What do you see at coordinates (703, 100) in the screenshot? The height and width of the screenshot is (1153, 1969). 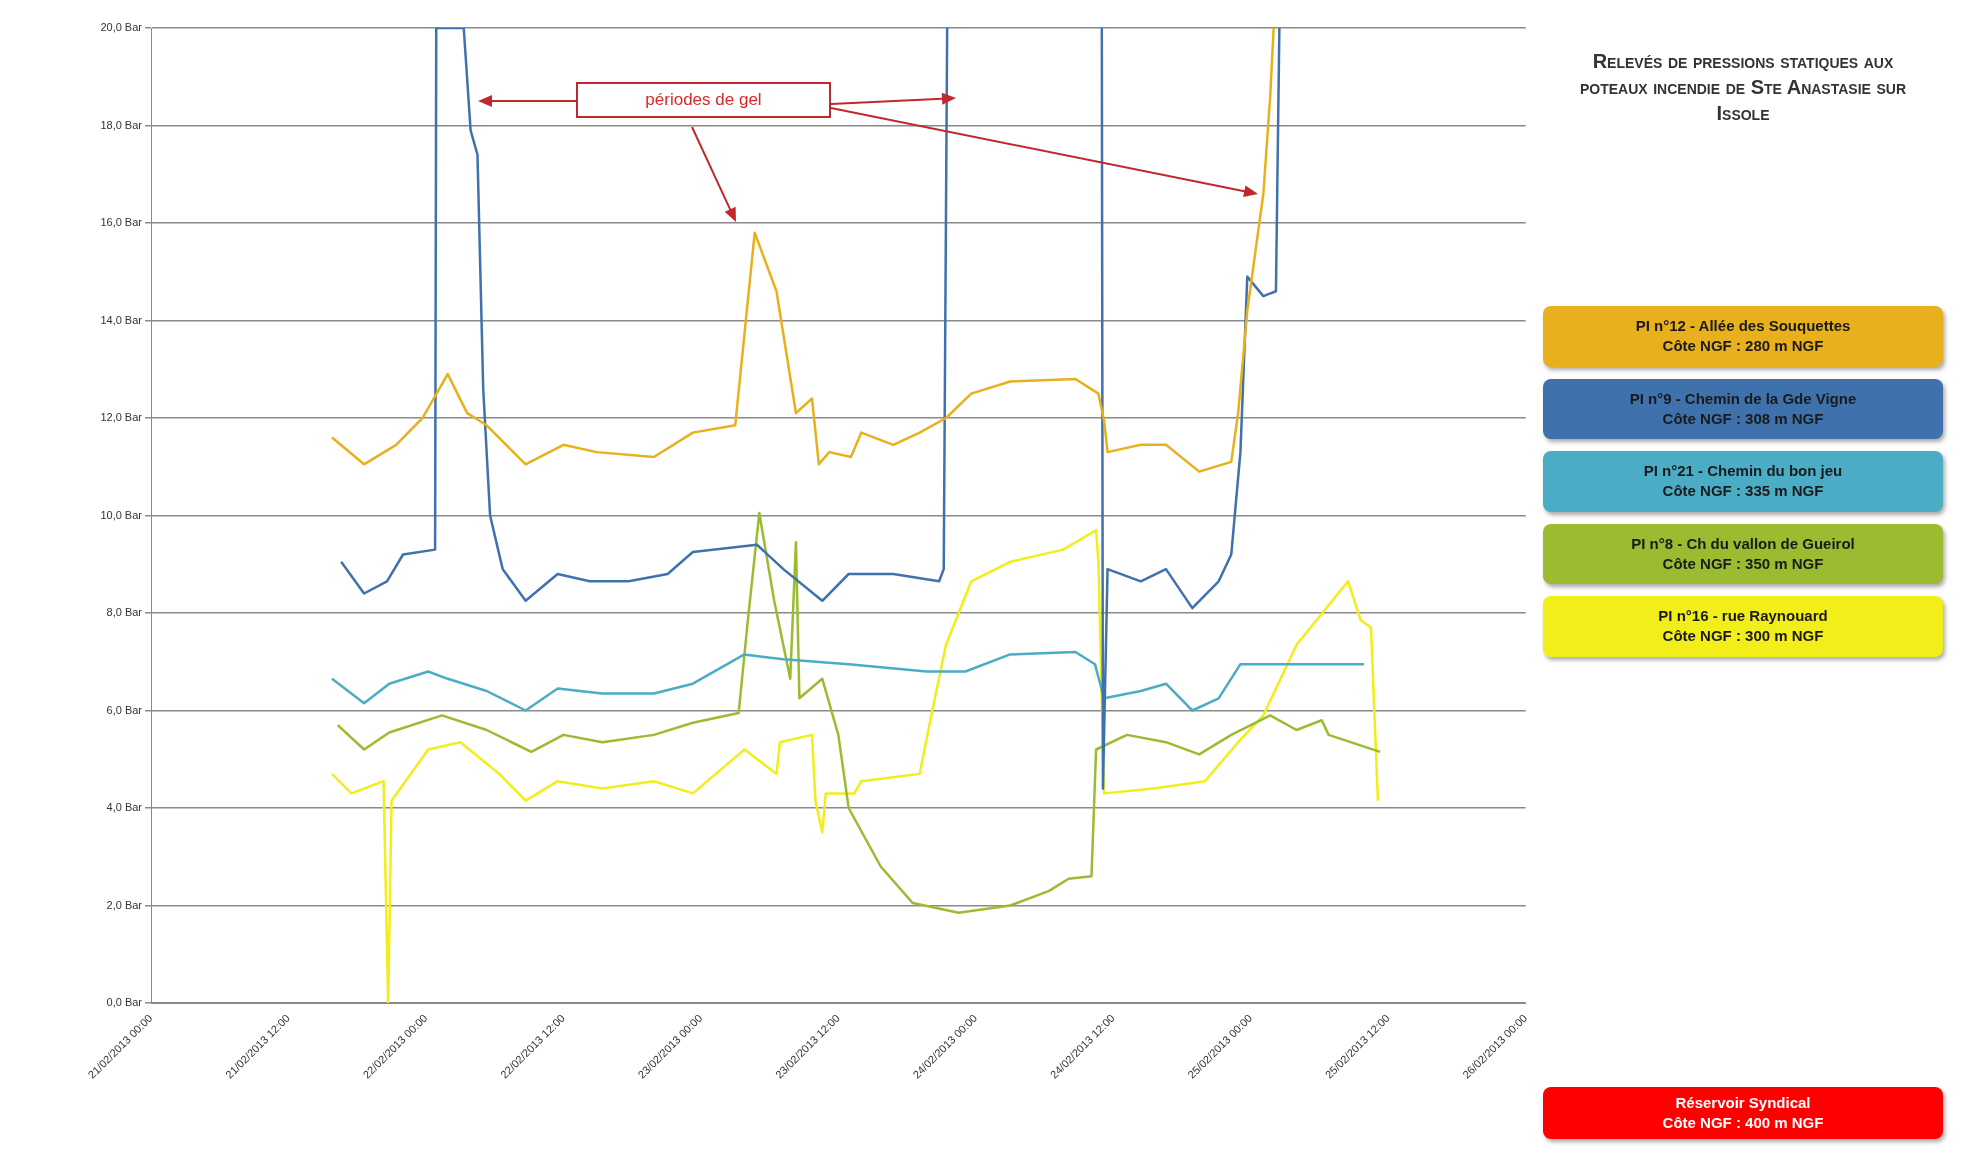 I see `annotation: périodes de gel` at bounding box center [703, 100].